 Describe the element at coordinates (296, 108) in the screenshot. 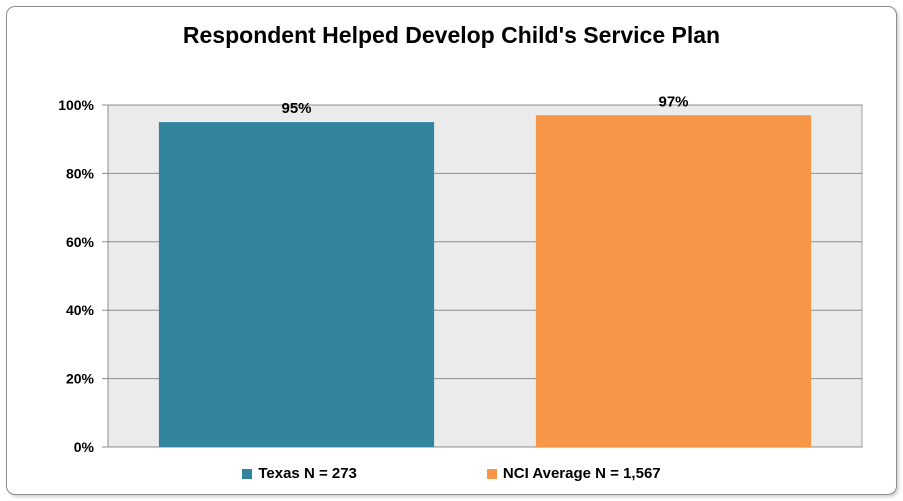

I see `data-label-texas: 95%` at that location.